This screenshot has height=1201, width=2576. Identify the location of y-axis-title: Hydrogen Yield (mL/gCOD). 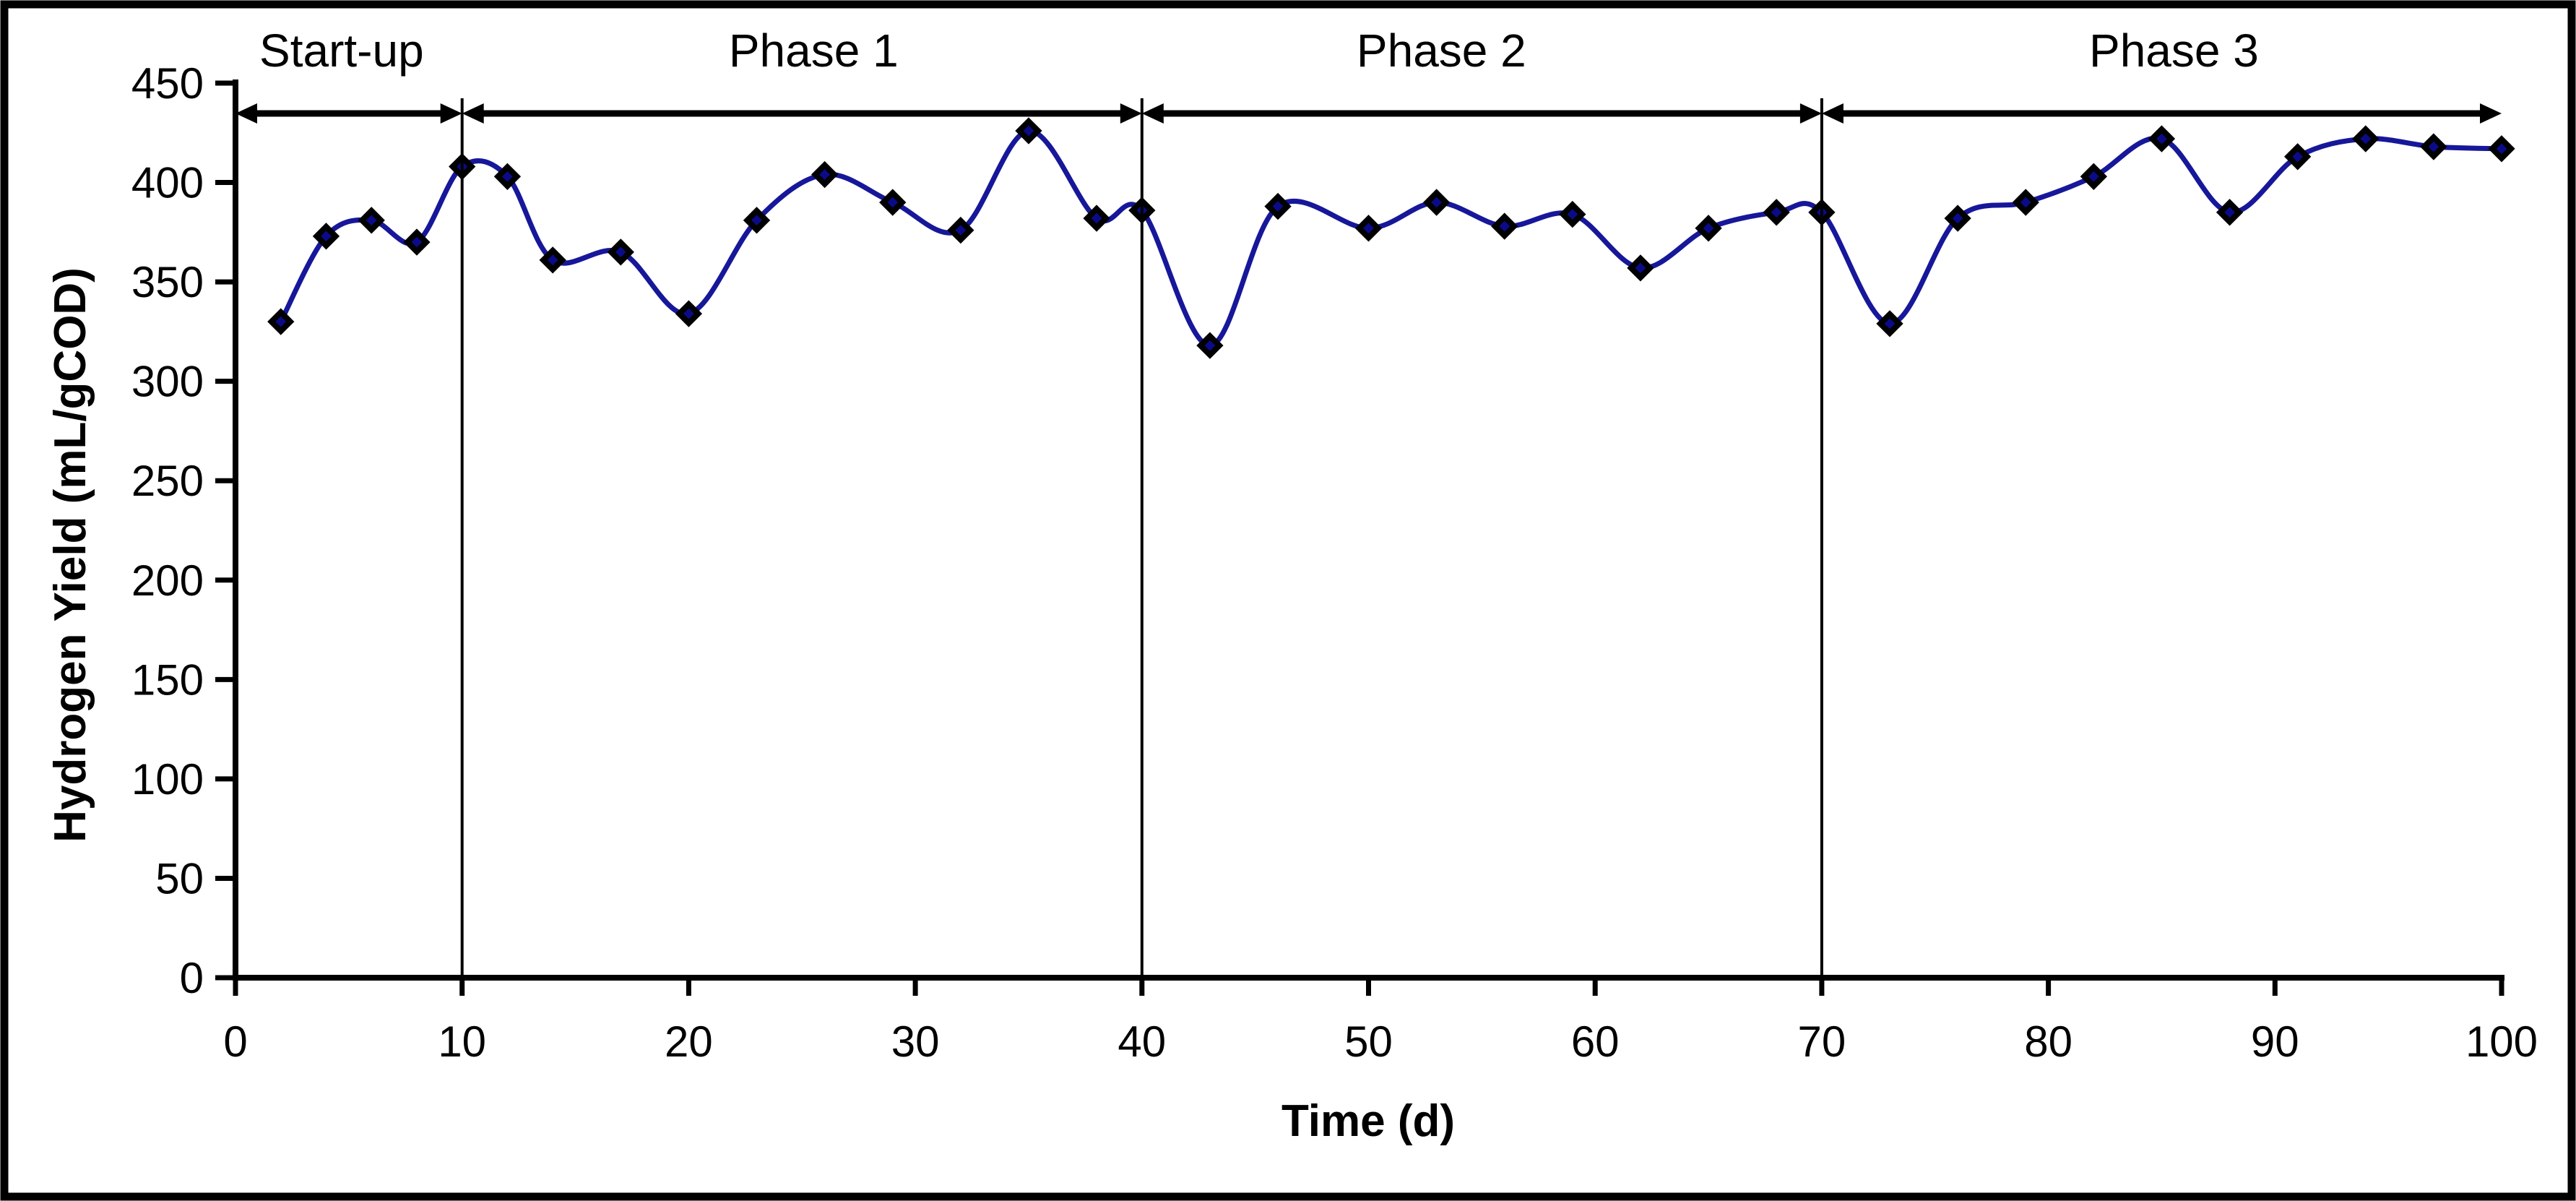
(70, 555).